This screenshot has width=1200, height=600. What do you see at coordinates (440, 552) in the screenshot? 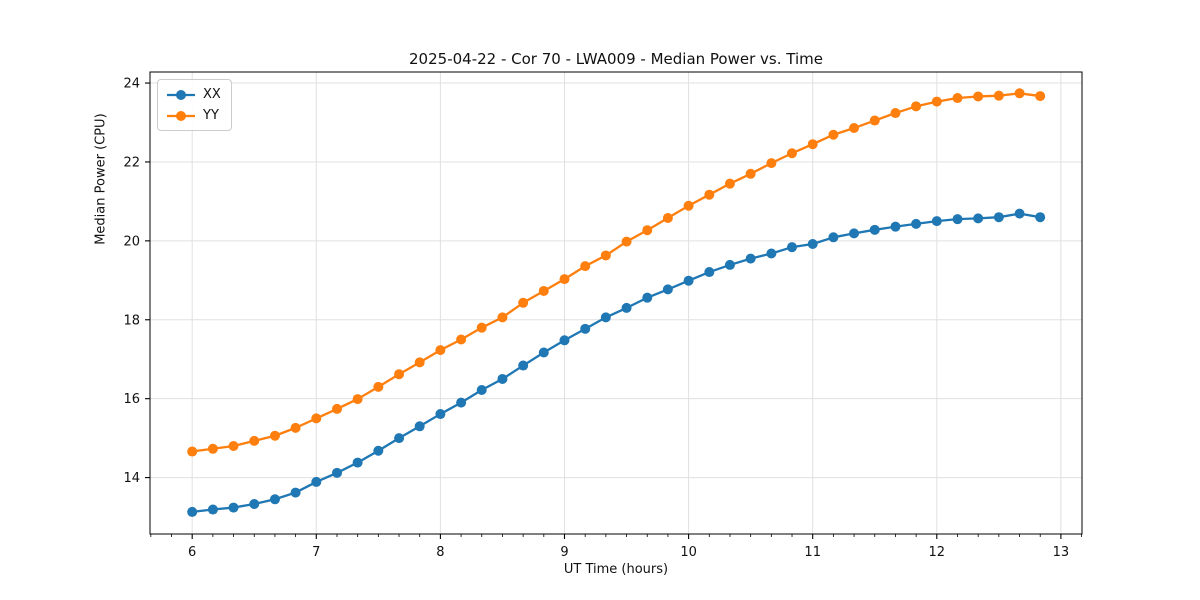
I see `x-tick-label: 8` at bounding box center [440, 552].